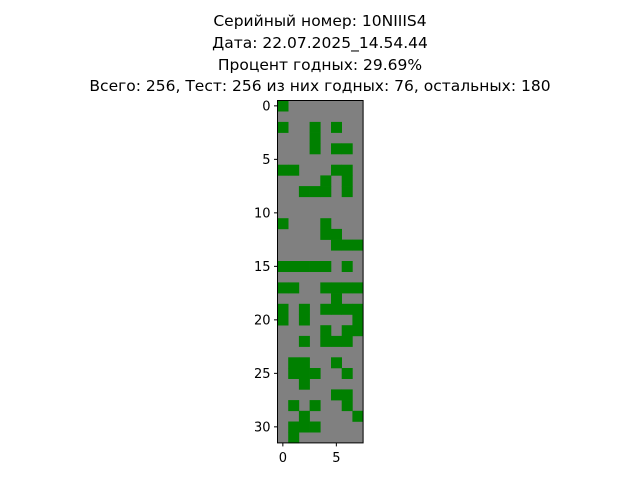 Image resolution: width=640 pixels, height=480 pixels. Describe the element at coordinates (266, 160) in the screenshot. I see `y-tick-label: 5` at that location.